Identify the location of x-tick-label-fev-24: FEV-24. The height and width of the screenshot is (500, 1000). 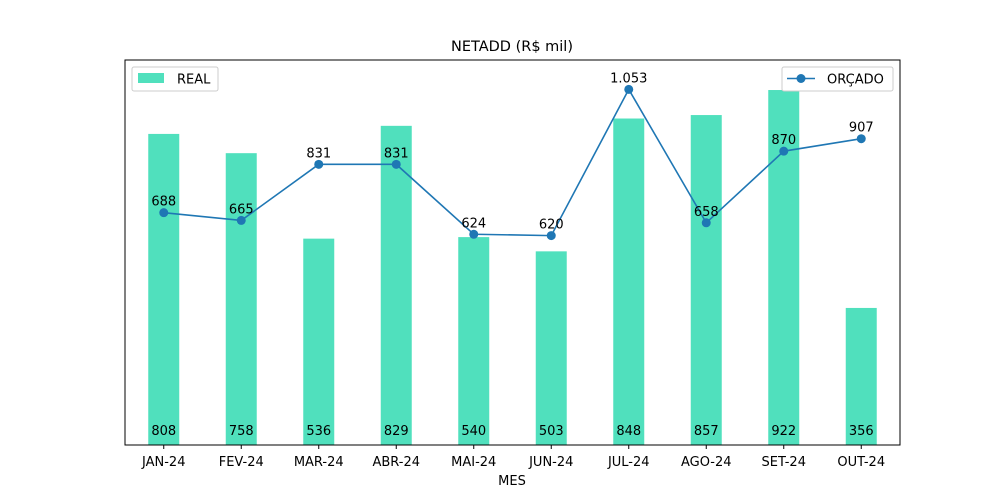
(241, 462).